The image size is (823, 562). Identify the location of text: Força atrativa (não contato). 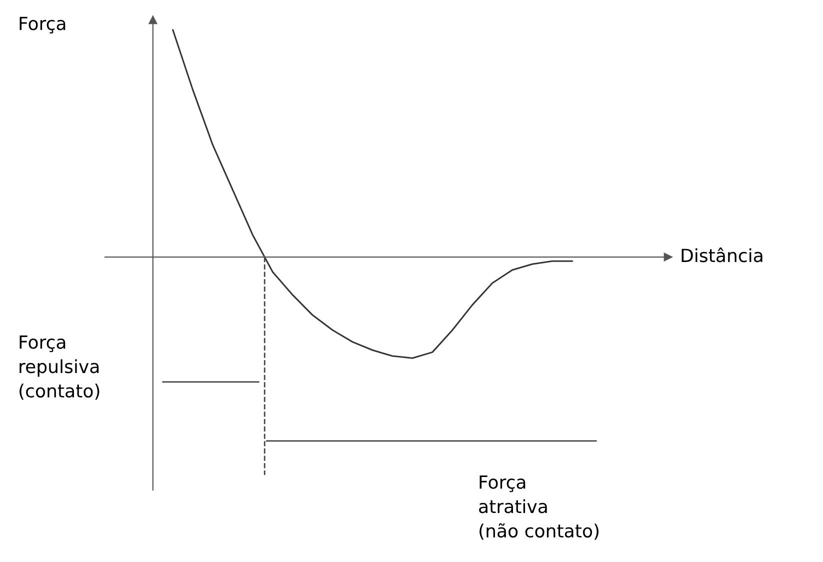
(539, 507).